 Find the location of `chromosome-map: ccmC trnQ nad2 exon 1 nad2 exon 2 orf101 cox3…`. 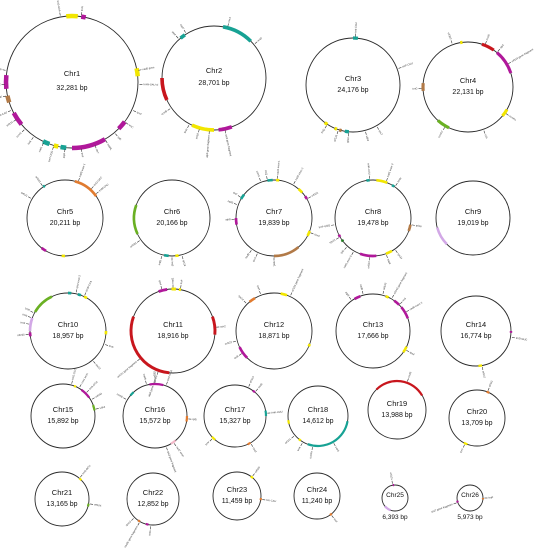

chromosome-map: ccmC trnQ nad2 exon 1 nad2 exon 2 orf101 cox3… is located at coordinates (272, 213).